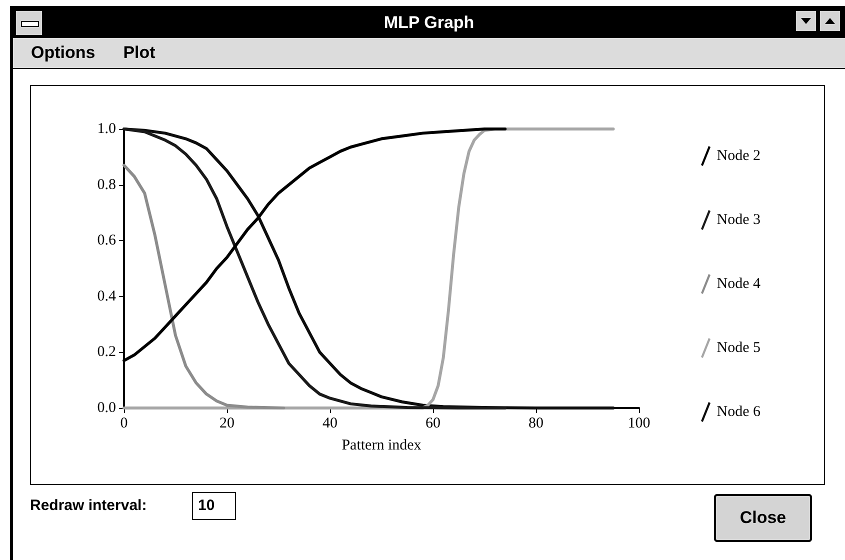  Describe the element at coordinates (227, 424) in the screenshot. I see `x-tick-label: 20` at that location.